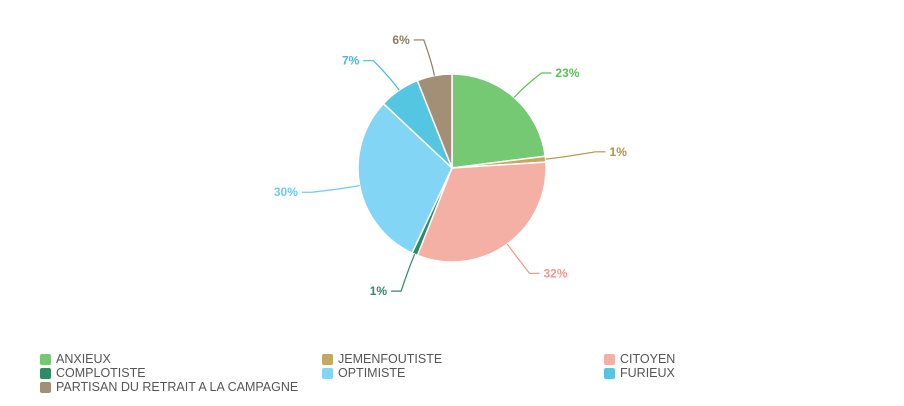  Describe the element at coordinates (45, 359) in the screenshot. I see `legend-swatch-anxieux` at that location.